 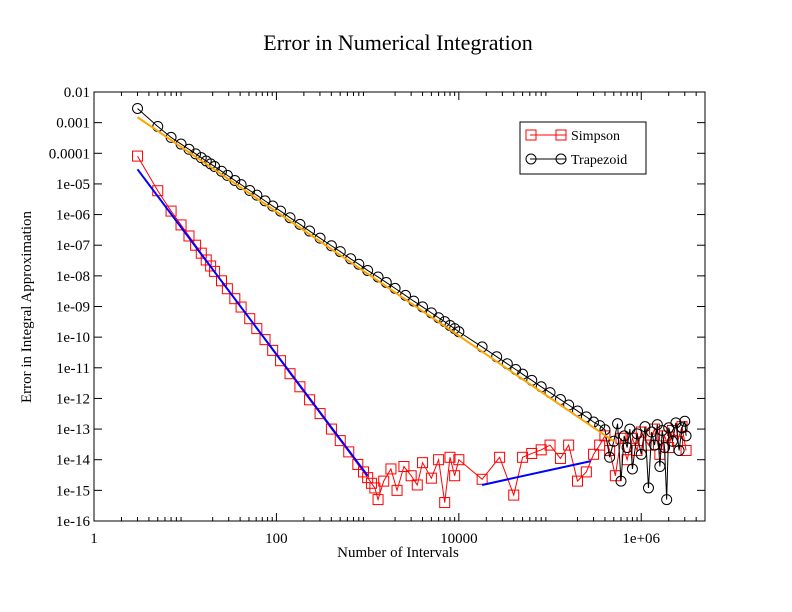 What do you see at coordinates (73, 216) in the screenshot?
I see `y-tick-label: 1e-06` at bounding box center [73, 216].